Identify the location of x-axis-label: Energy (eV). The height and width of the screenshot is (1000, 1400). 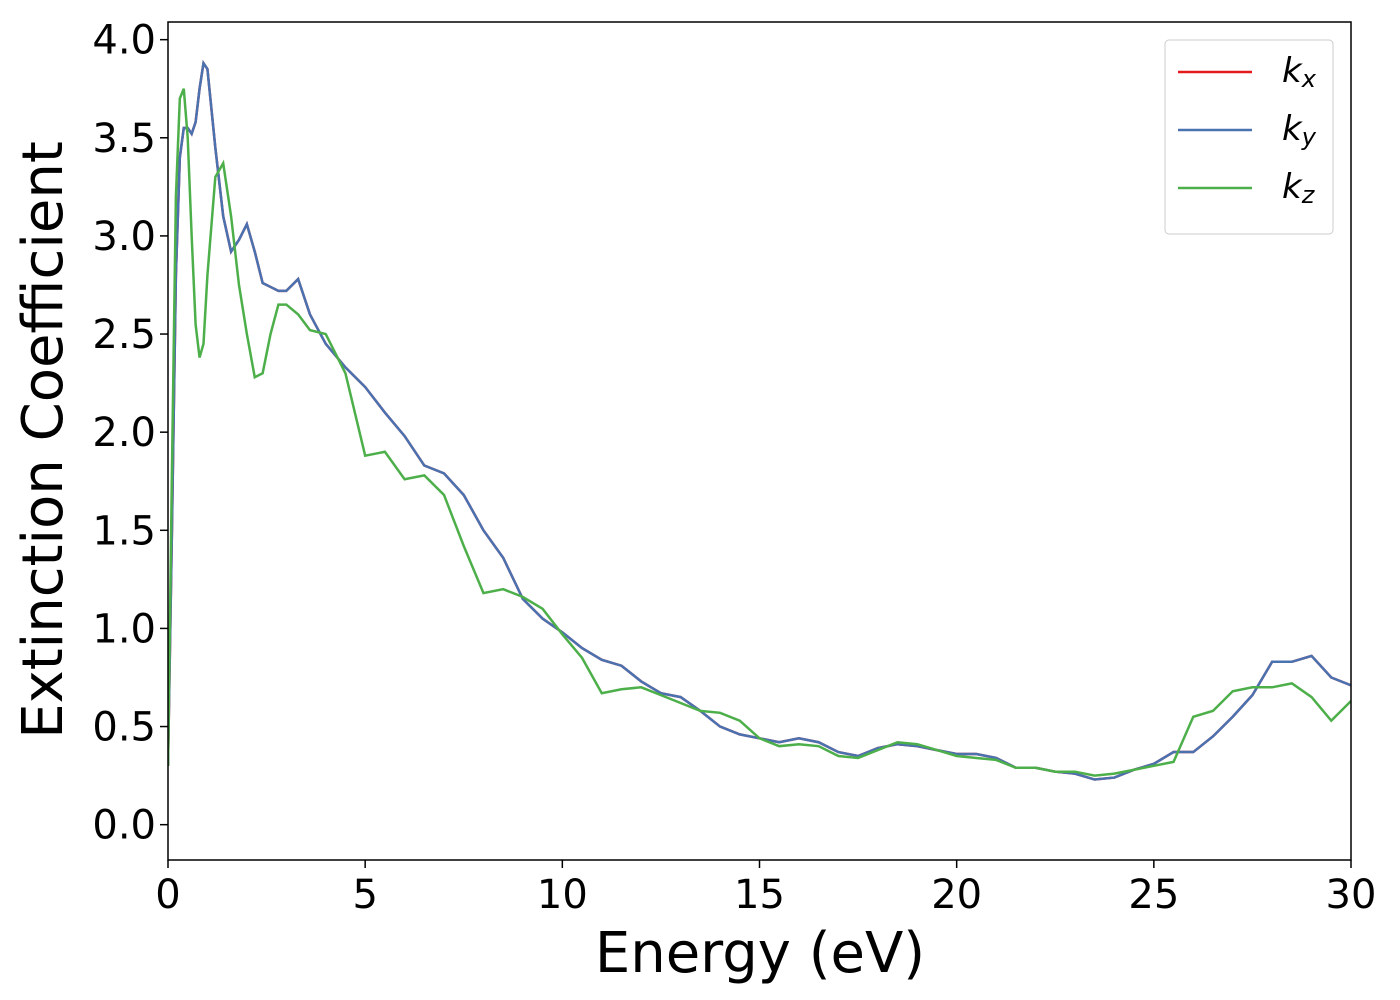
(760, 953).